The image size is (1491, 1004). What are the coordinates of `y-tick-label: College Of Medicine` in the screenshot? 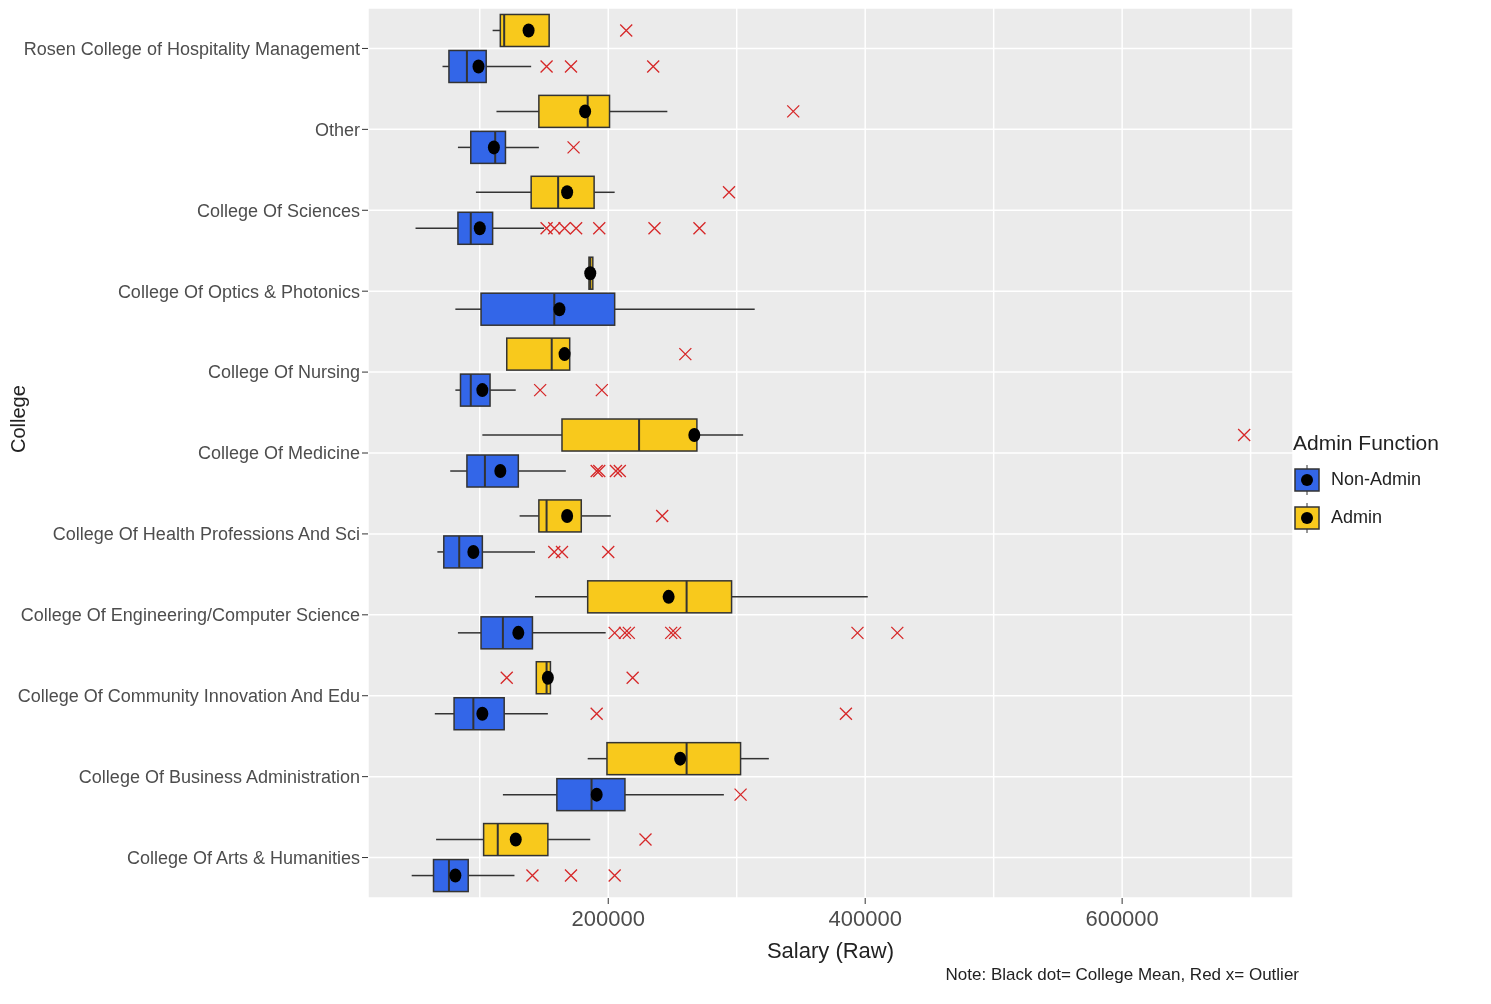 It's located at (278, 453).